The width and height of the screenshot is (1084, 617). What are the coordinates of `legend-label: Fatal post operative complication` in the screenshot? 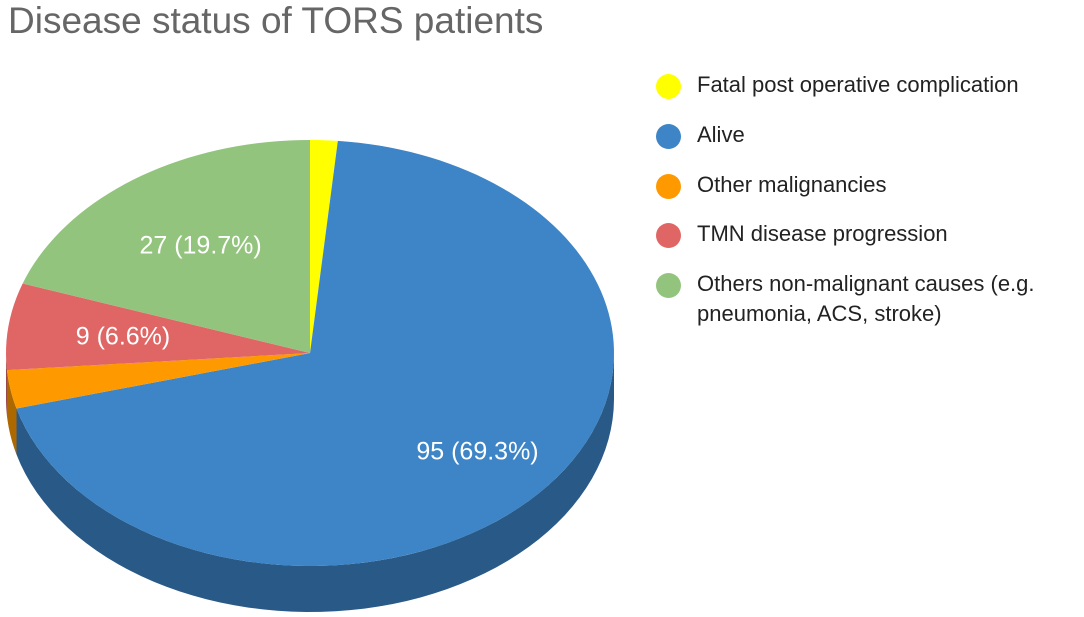 It's located at (858, 84).